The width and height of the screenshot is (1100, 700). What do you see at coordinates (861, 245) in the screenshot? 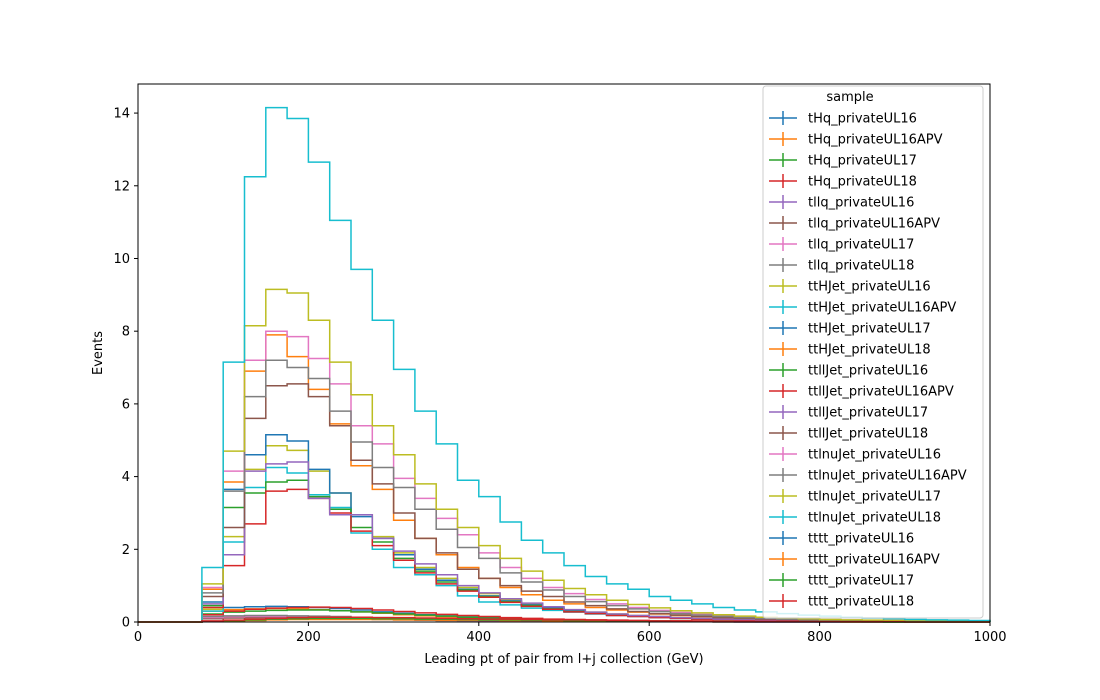
I see `legend-label: tllq_privateUL17` at bounding box center [861, 245].